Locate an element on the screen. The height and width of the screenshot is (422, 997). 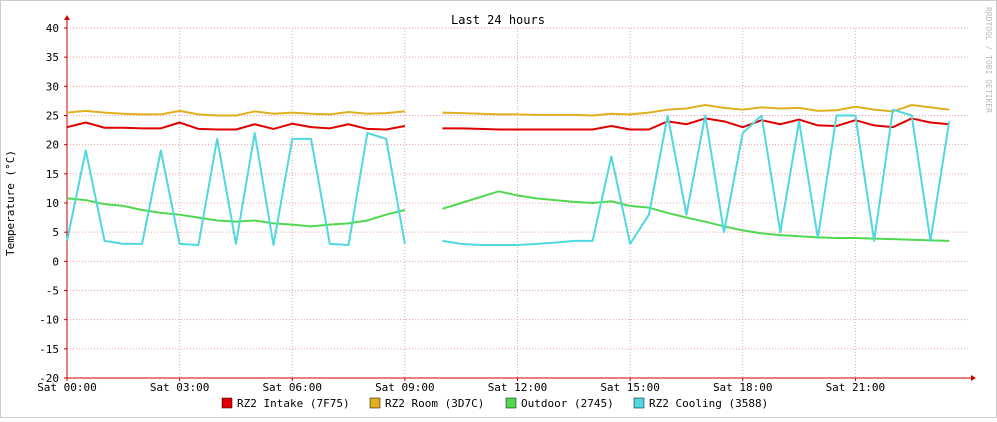
y-tick-label: 5 is located at coordinates (55, 232).